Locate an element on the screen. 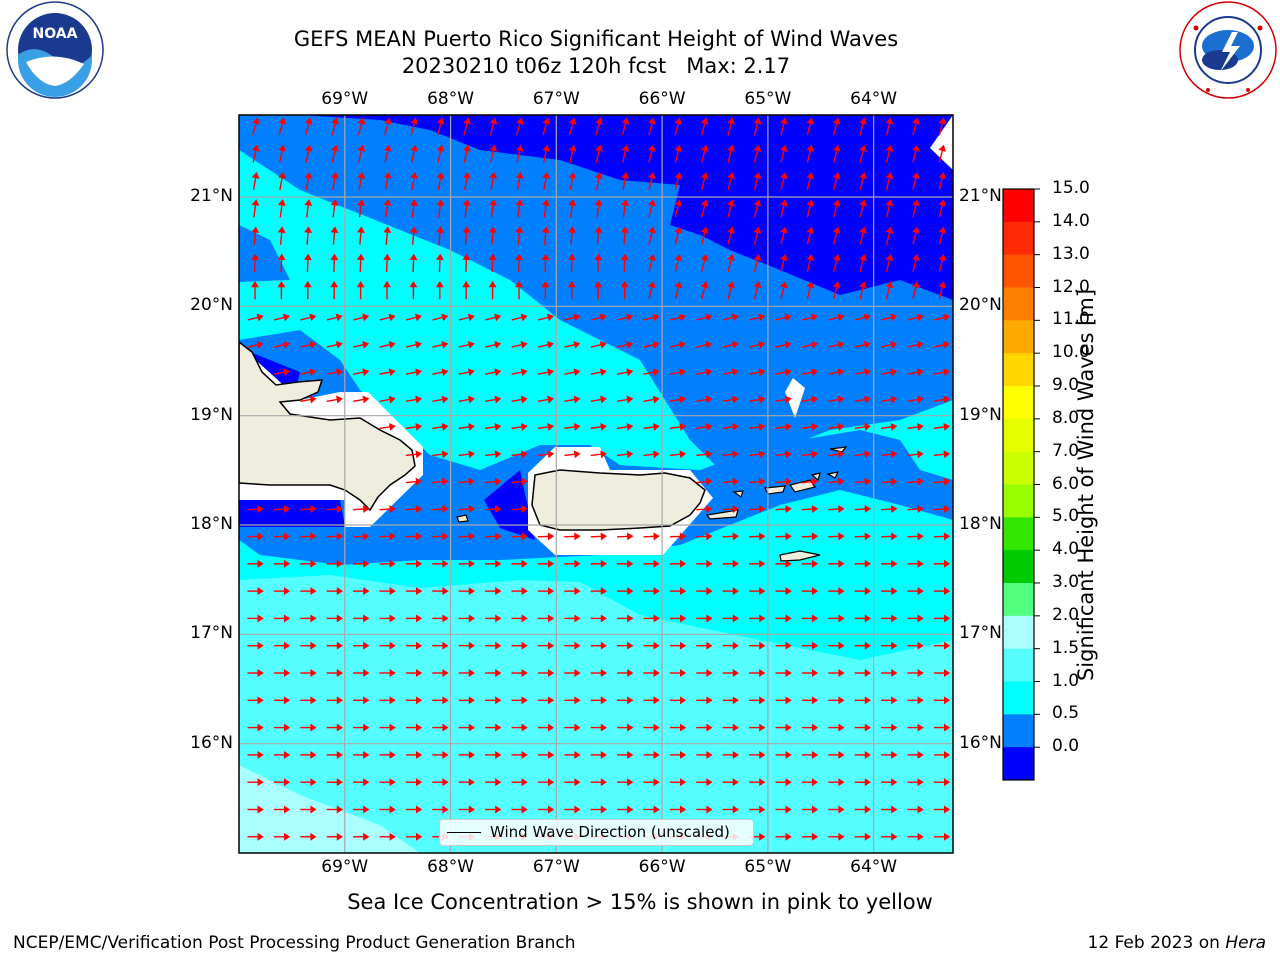 This screenshot has height=960, width=1280. lon-label-bottom-4: 65°W is located at coordinates (768, 867).